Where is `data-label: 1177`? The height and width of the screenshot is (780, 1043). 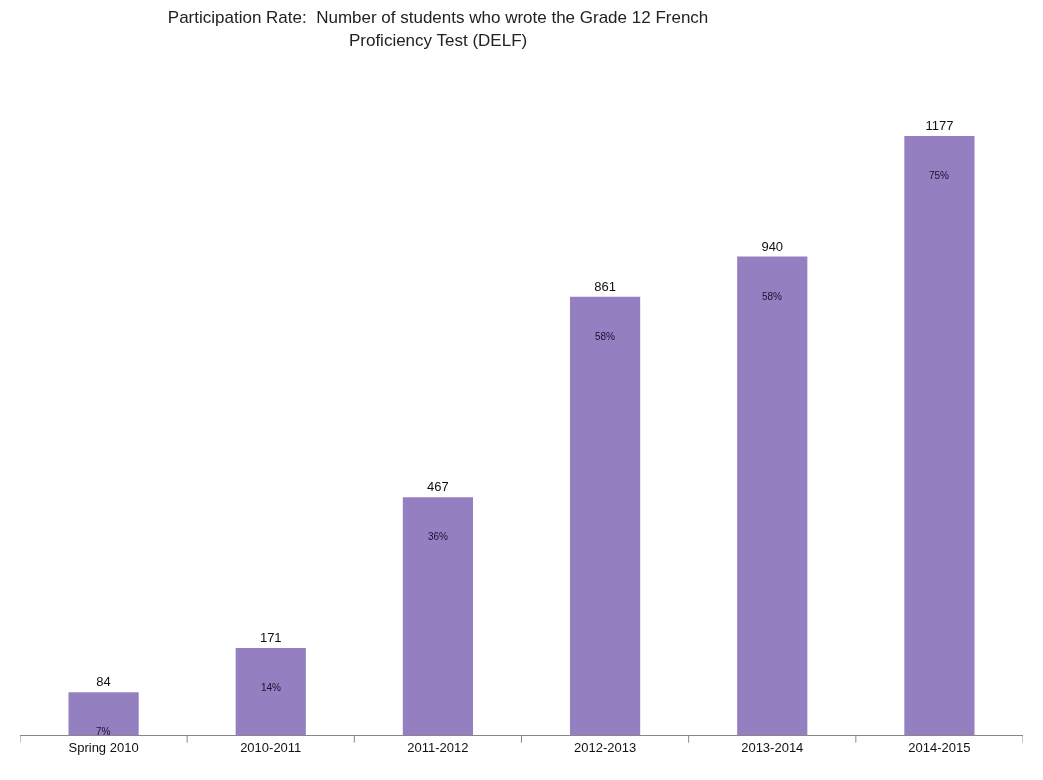 data-label: 1177 is located at coordinates (939, 125).